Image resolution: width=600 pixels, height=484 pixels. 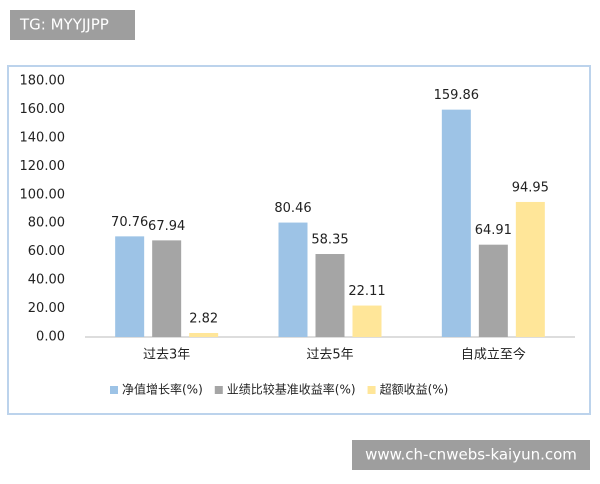 What do you see at coordinates (414, 389) in the screenshot?
I see `legend-label: 超额收益(%)` at bounding box center [414, 389].